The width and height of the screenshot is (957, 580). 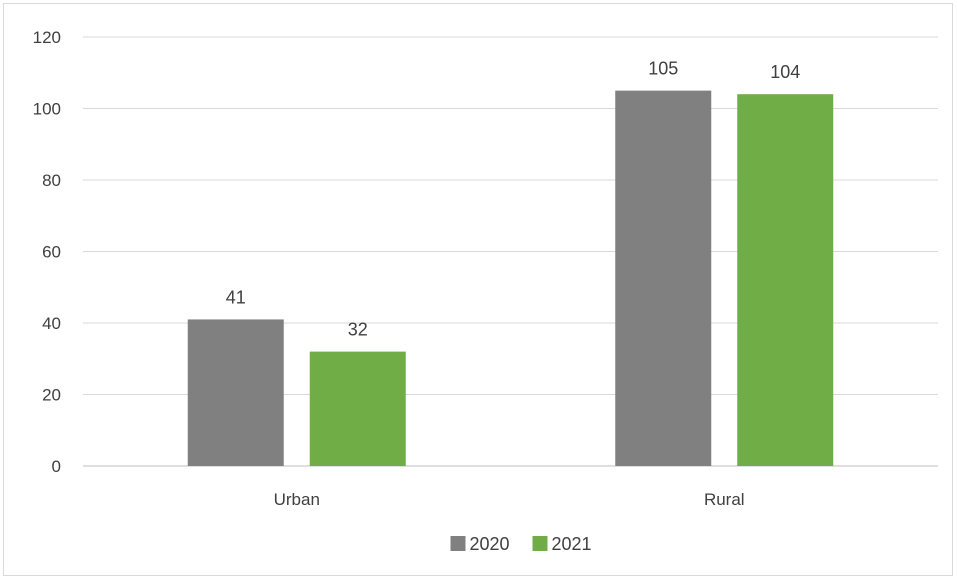 I want to click on y-tick-label: 100, so click(x=47, y=109).